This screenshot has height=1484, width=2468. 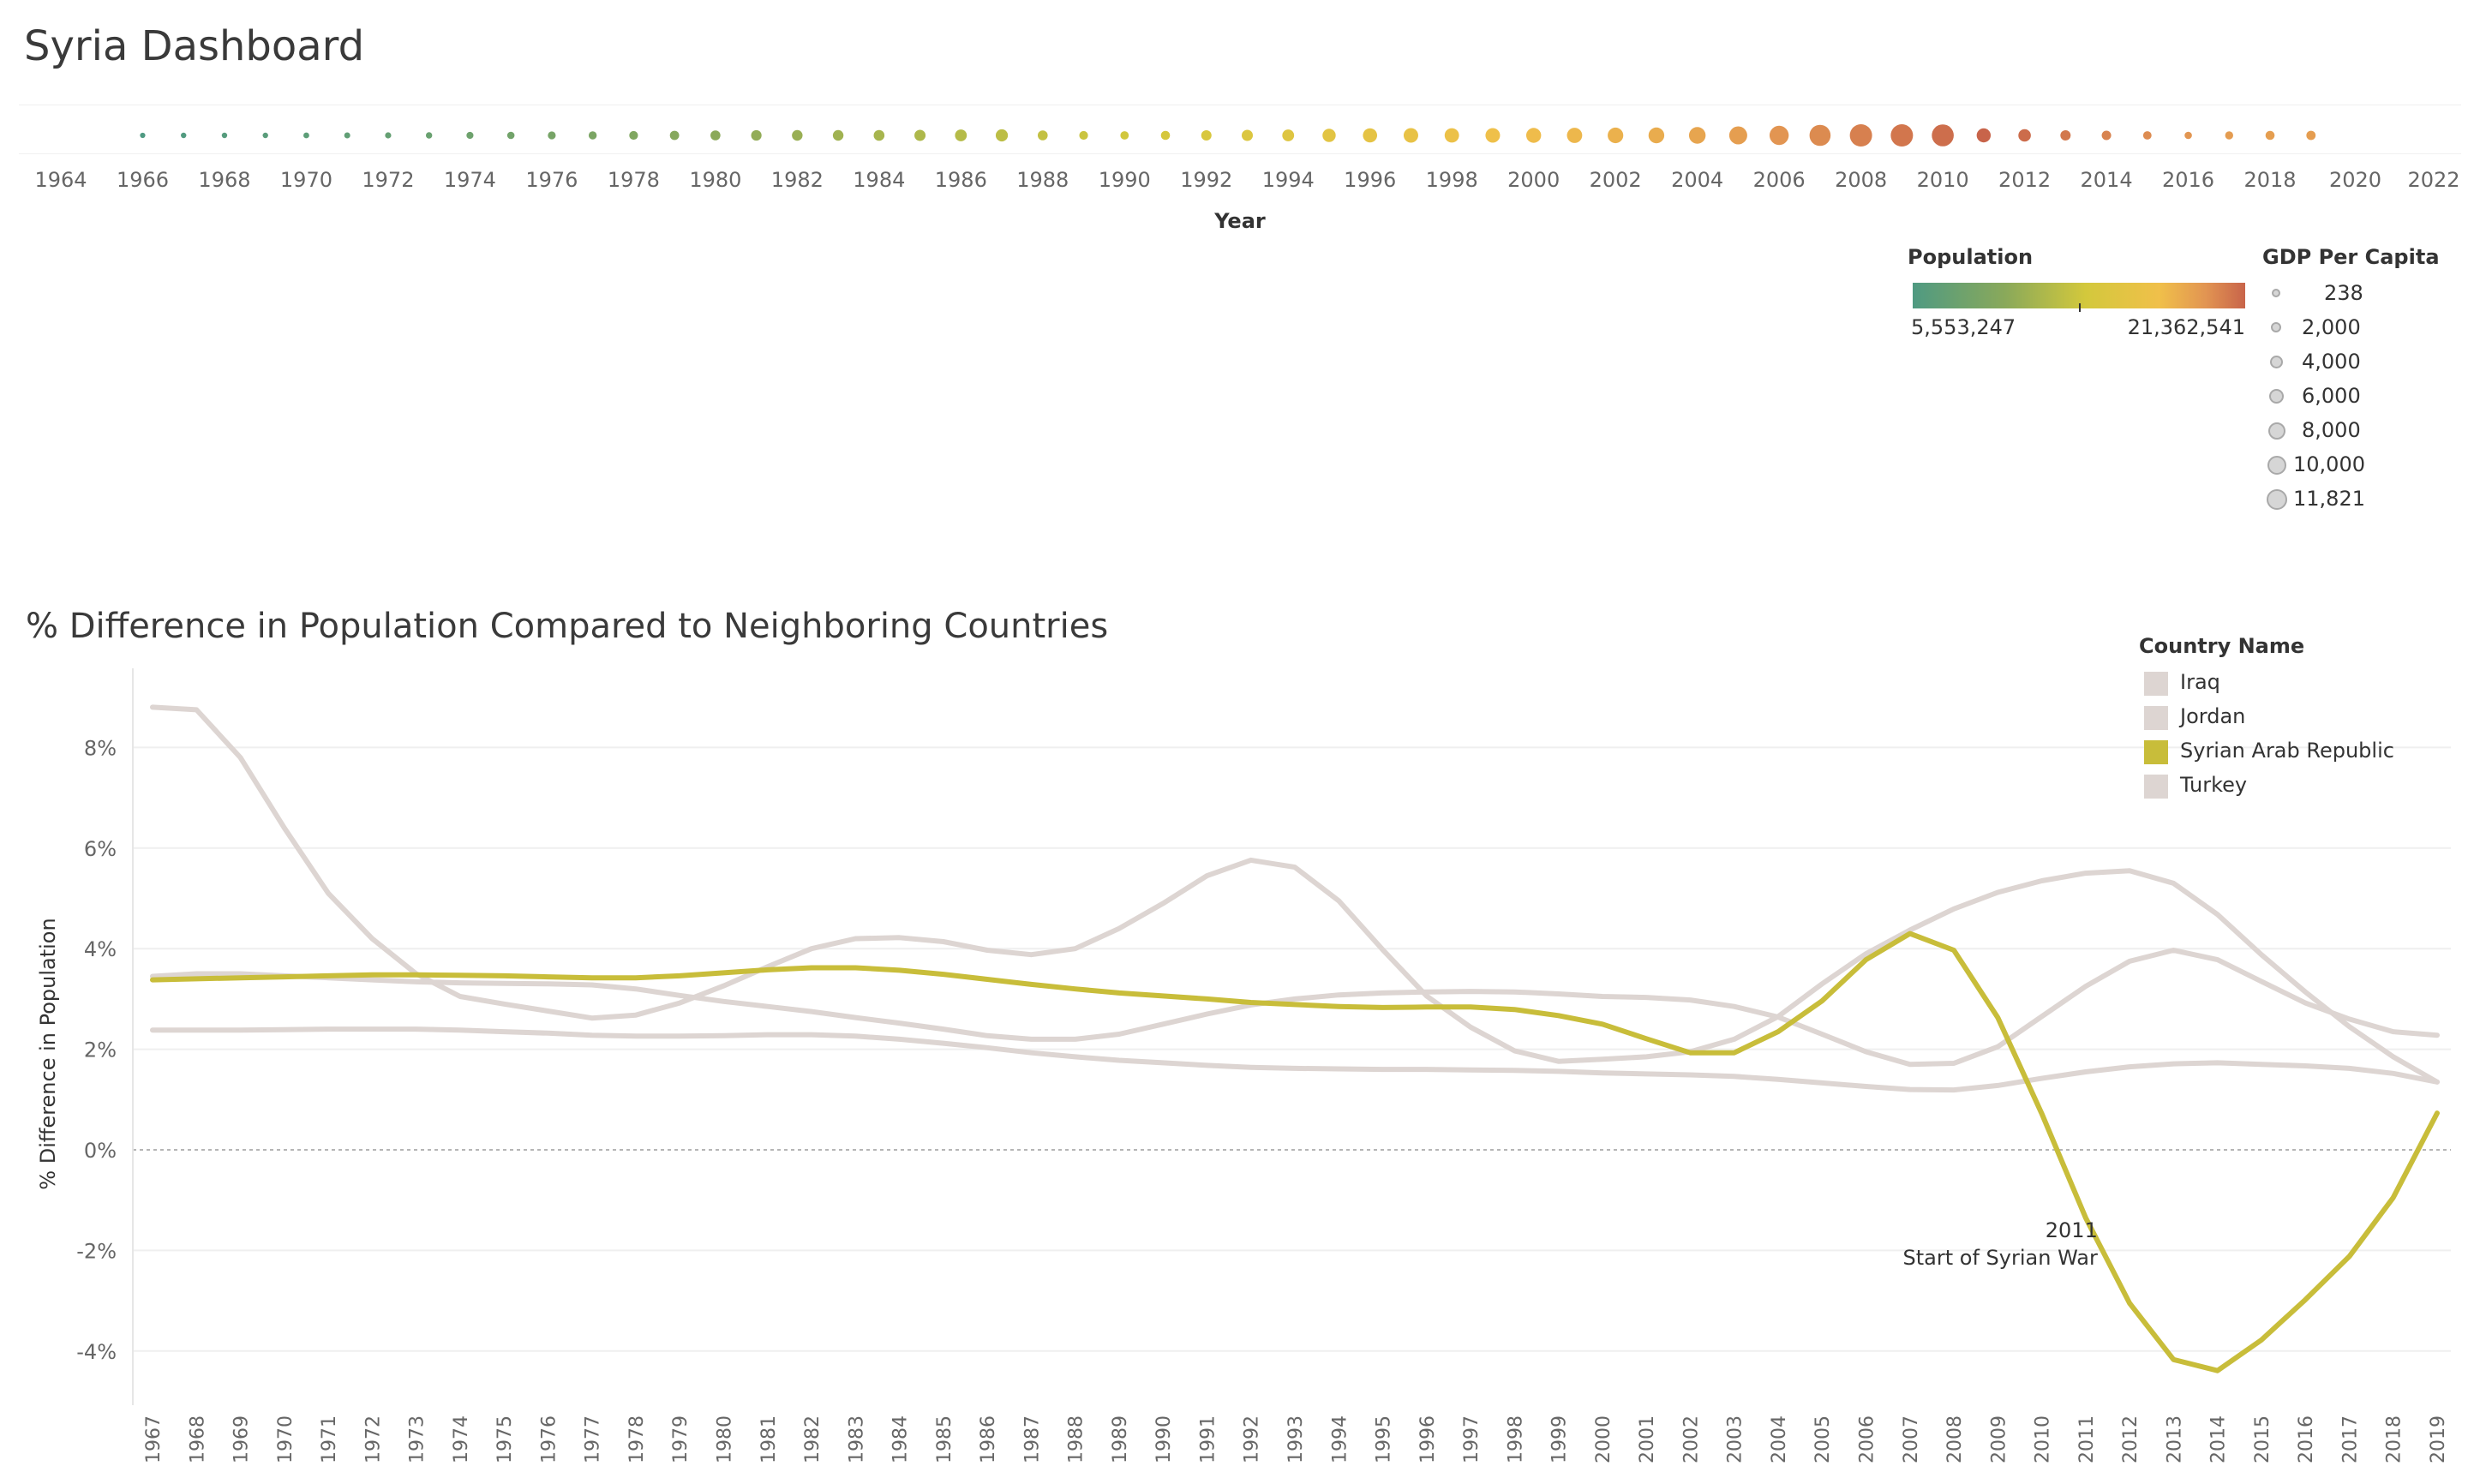 I want to click on x-tick-label: 2009, so click(x=1999, y=1439).